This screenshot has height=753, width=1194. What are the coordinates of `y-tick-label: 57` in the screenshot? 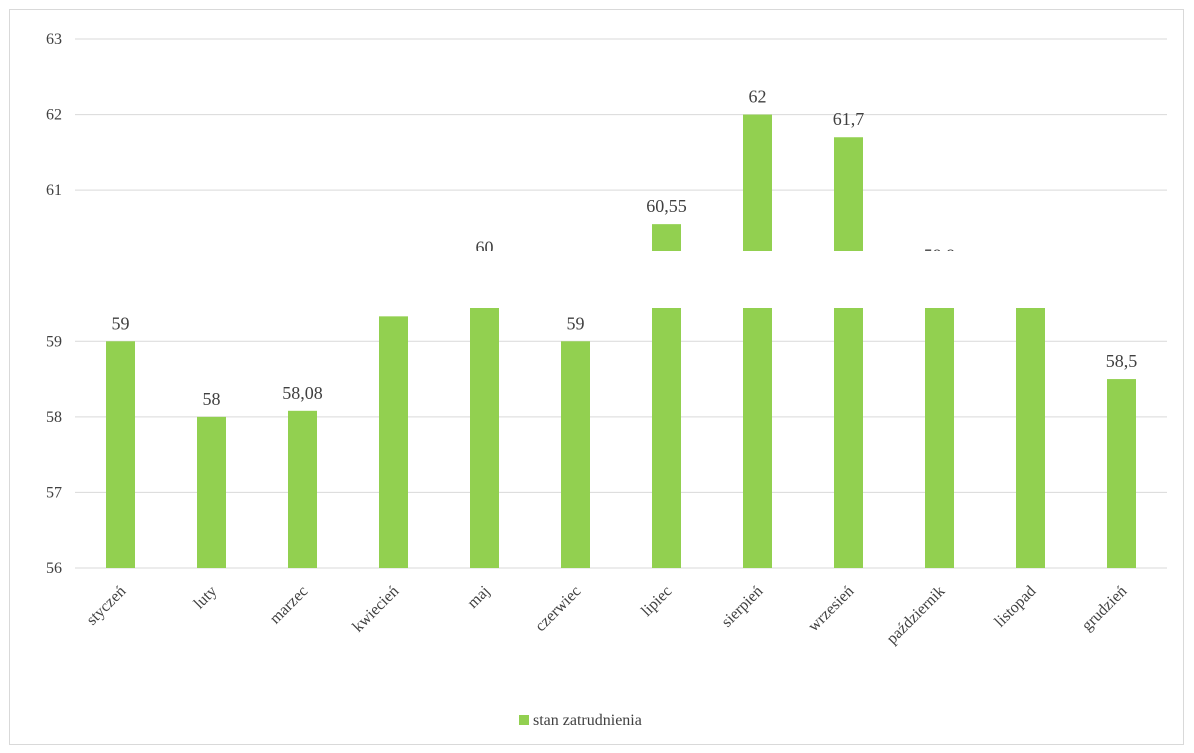 It's located at (54, 492).